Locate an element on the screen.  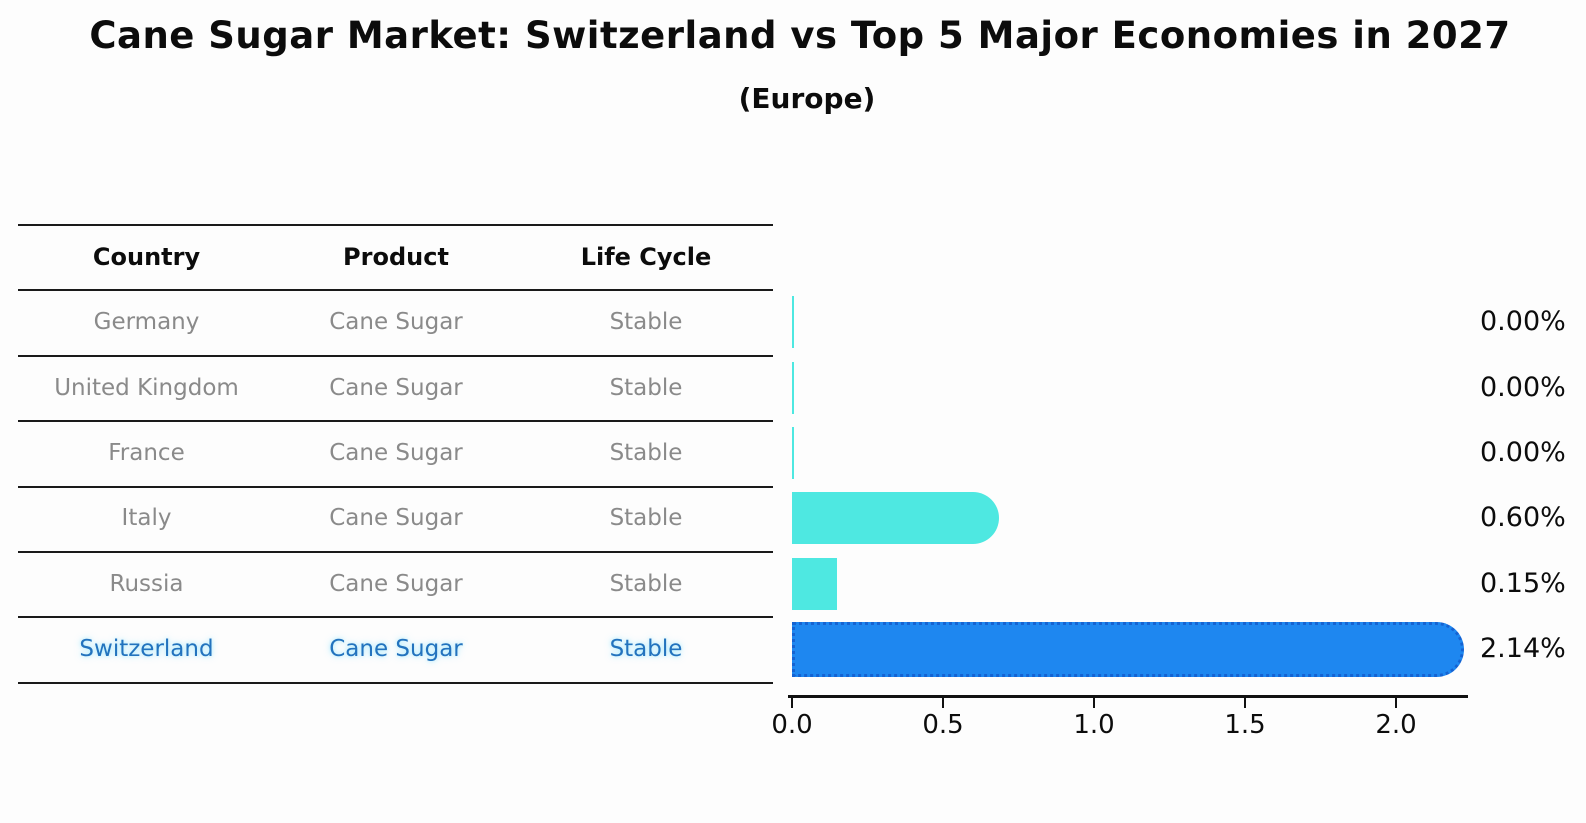
table-cell-country: Italy is located at coordinates (146, 518).